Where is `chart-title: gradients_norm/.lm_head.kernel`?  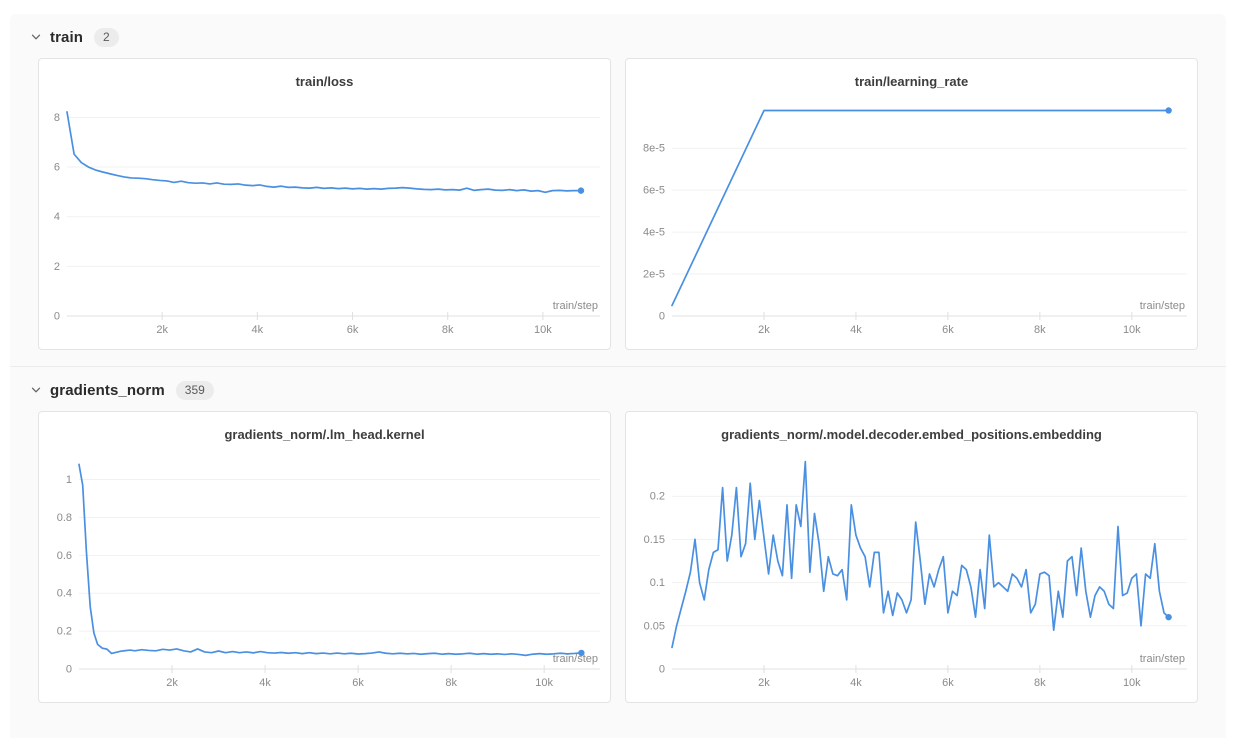 chart-title: gradients_norm/.lm_head.kernel is located at coordinates (324, 434).